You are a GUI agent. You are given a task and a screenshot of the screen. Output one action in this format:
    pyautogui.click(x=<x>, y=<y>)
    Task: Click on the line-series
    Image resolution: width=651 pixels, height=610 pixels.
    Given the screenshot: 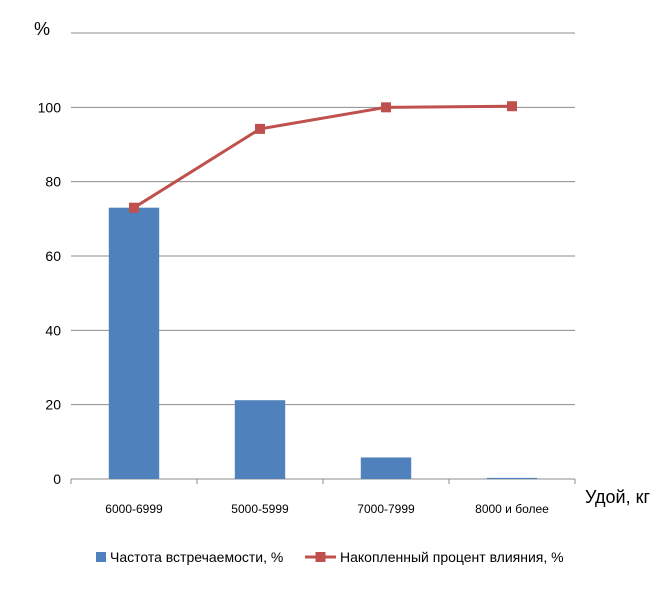 What is the action you would take?
    pyautogui.click(x=323, y=157)
    